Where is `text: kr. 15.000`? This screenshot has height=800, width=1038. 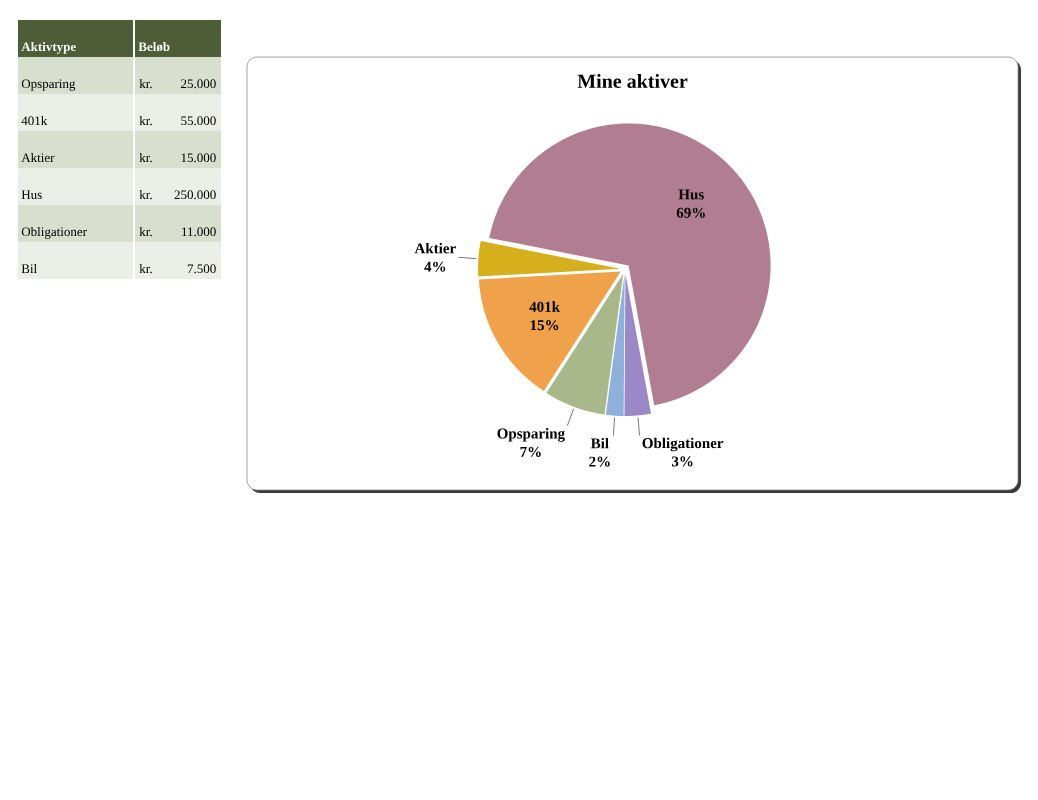
text: kr. 15.000 is located at coordinates (177, 157).